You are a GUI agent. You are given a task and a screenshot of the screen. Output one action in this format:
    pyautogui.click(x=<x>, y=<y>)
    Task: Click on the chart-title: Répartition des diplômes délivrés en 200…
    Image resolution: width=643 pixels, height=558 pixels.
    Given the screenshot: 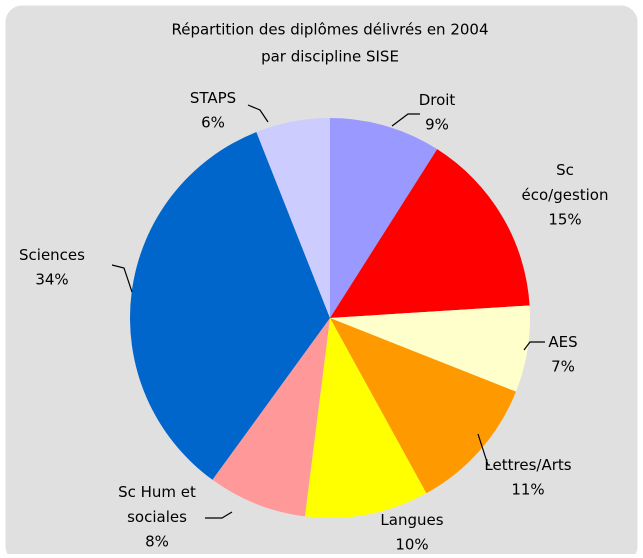 What is the action you would take?
    pyautogui.click(x=329, y=30)
    